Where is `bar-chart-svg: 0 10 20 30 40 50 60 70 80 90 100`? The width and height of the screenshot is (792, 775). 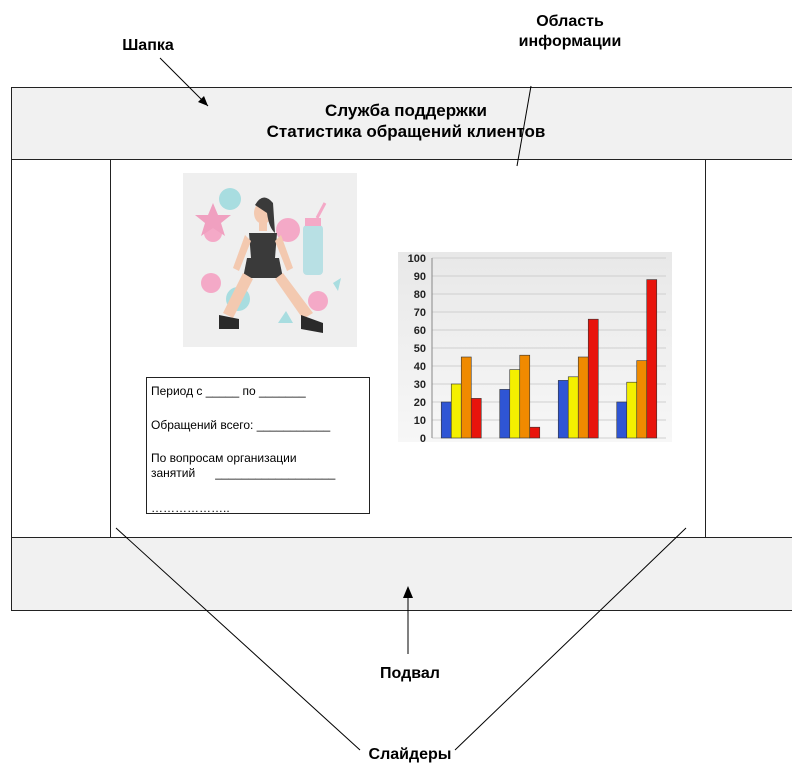 bar-chart-svg: 0 10 20 30 40 50 60 70 80 90 100 is located at coordinates (537, 349).